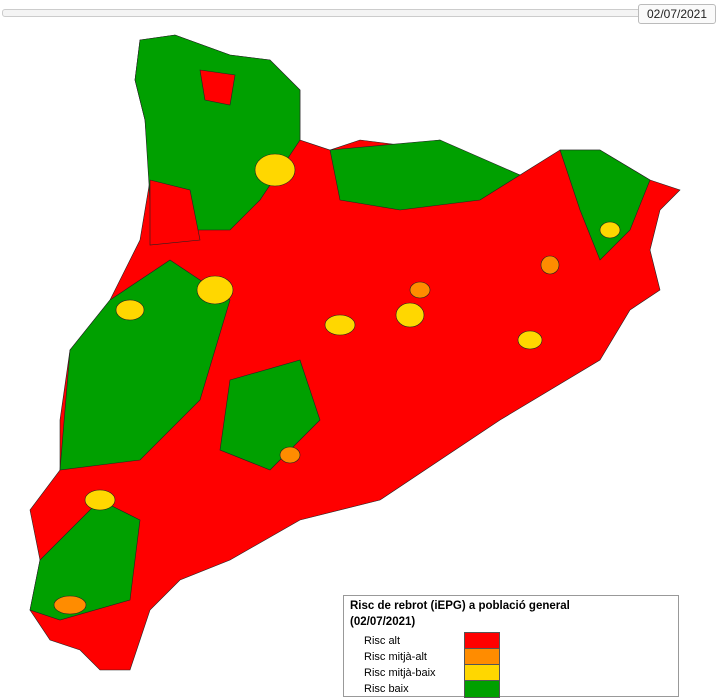  What do you see at coordinates (395, 657) in the screenshot?
I see `legend-label: Risc mitjà-alt` at bounding box center [395, 657].